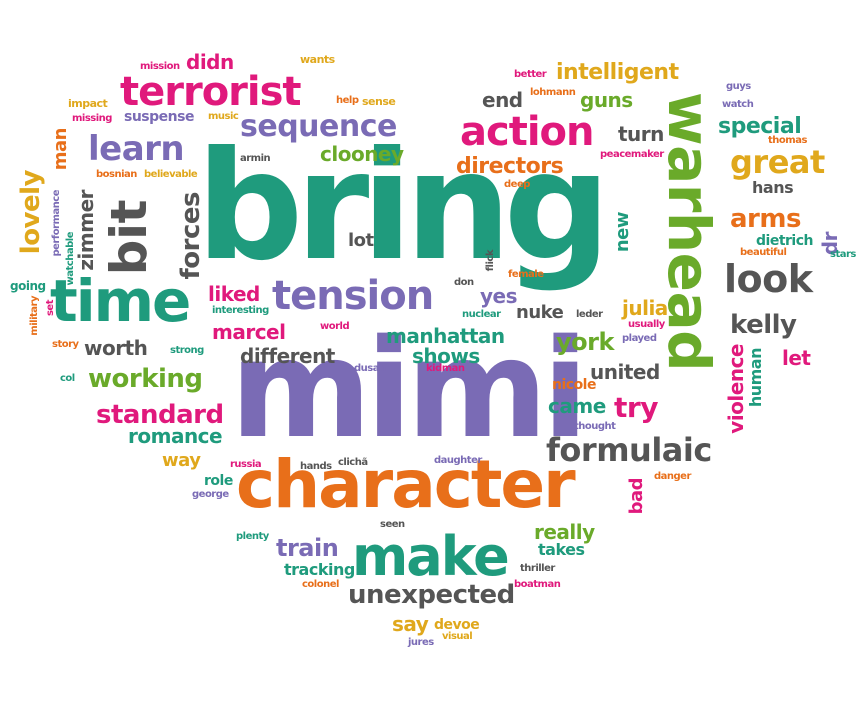  I want to click on word-leder: leder, so click(589, 314).